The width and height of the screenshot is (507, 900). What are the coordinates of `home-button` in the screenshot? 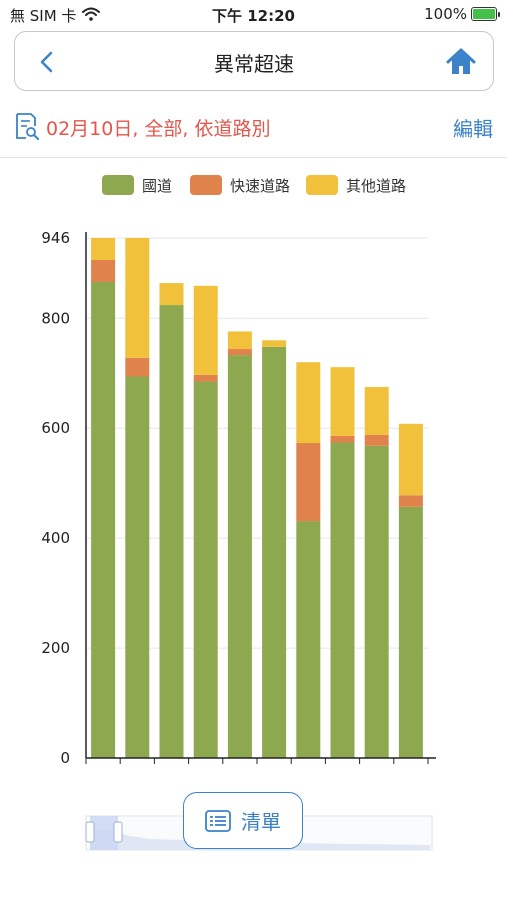 It's located at (461, 62).